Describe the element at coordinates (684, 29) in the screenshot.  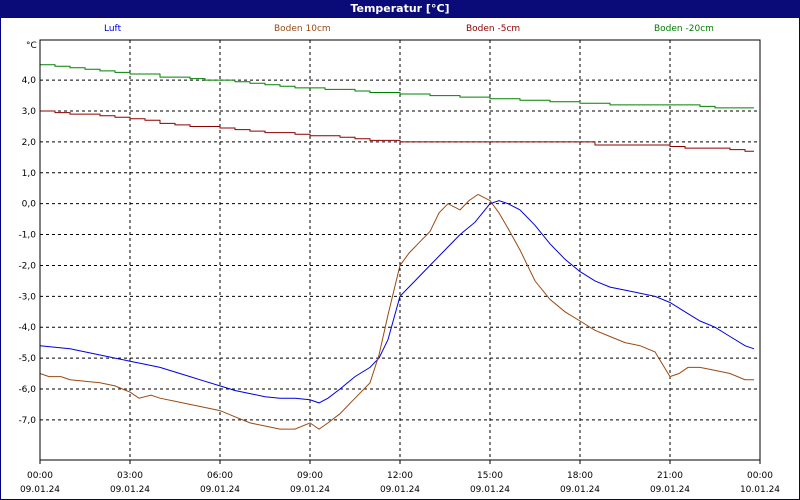
I see `legend-boden-20cm: Boden -20cm` at that location.